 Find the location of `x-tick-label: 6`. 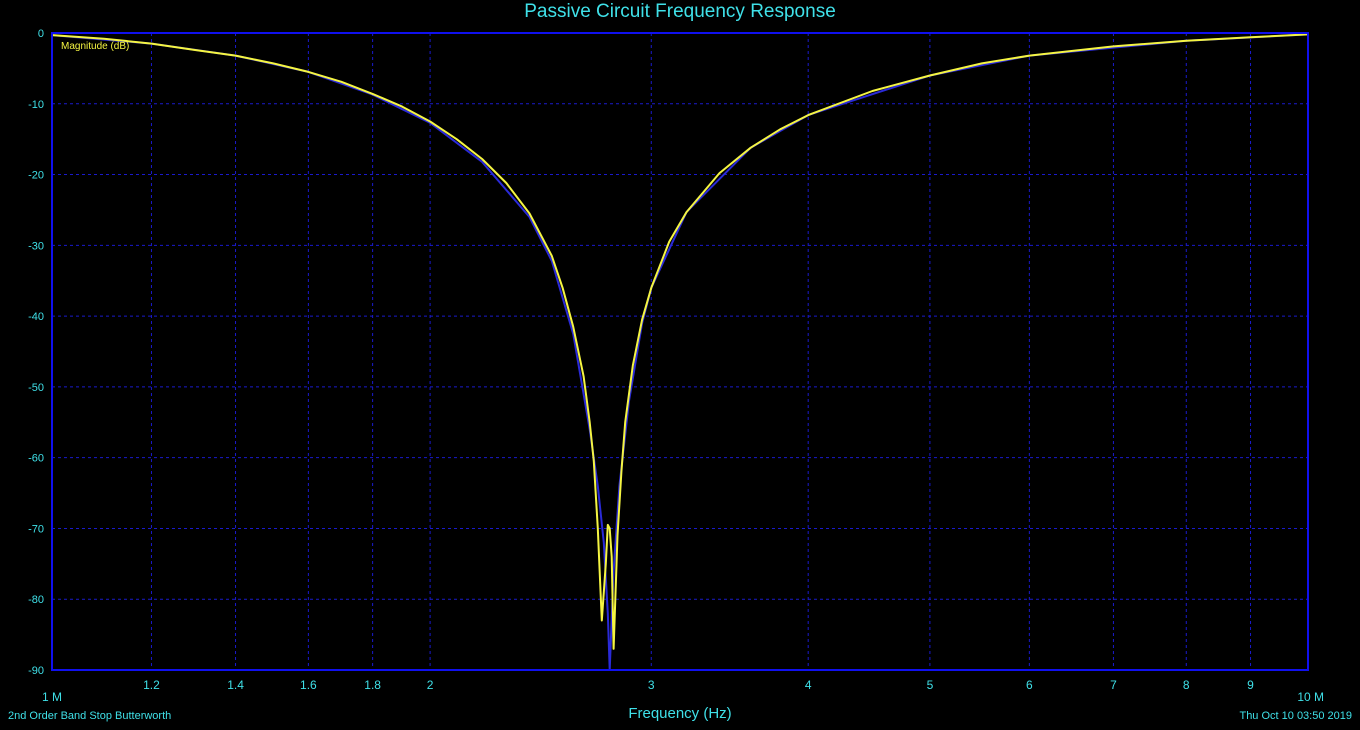

x-tick-label: 6 is located at coordinates (1029, 685).